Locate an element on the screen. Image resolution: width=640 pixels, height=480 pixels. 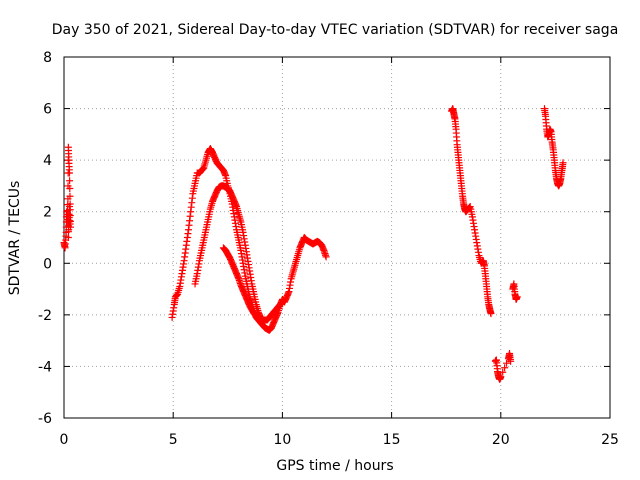
y-tick-labels: -6 -4 -2 0 2 4 6 8 is located at coordinates (45, 238).